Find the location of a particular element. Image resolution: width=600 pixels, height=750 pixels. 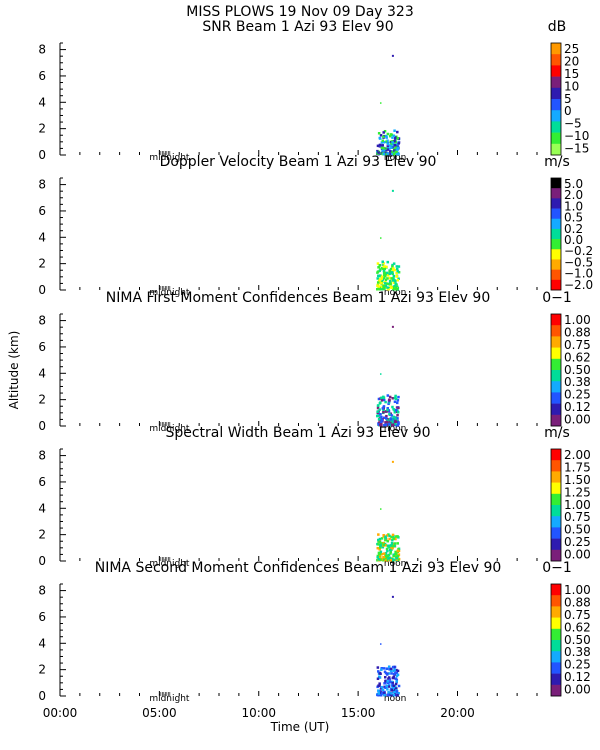

panel-title: Doppler Velocity Beam 1 Azi 93 Elev 90 is located at coordinates (298, 162).